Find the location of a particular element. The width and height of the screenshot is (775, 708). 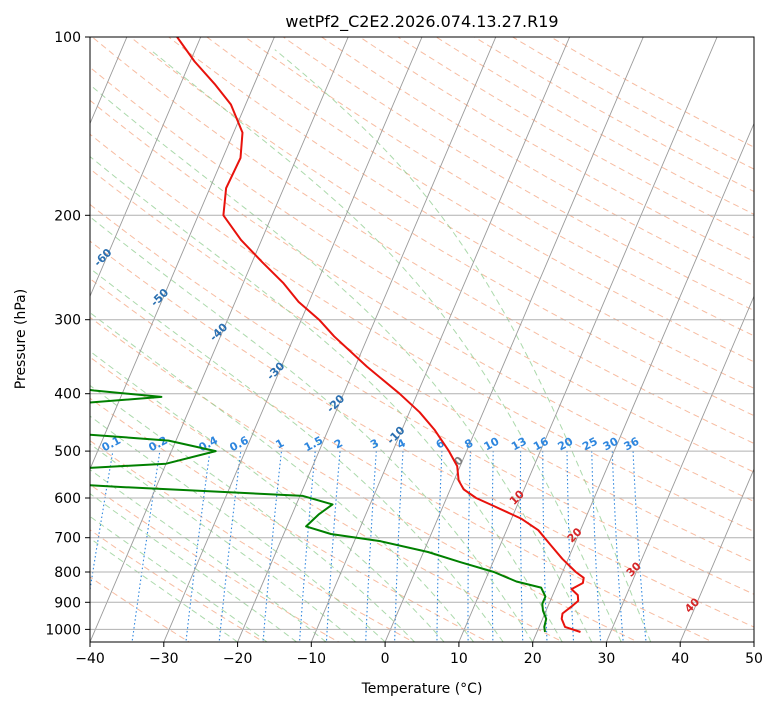

x-tick-label: 0 is located at coordinates (385, 659).